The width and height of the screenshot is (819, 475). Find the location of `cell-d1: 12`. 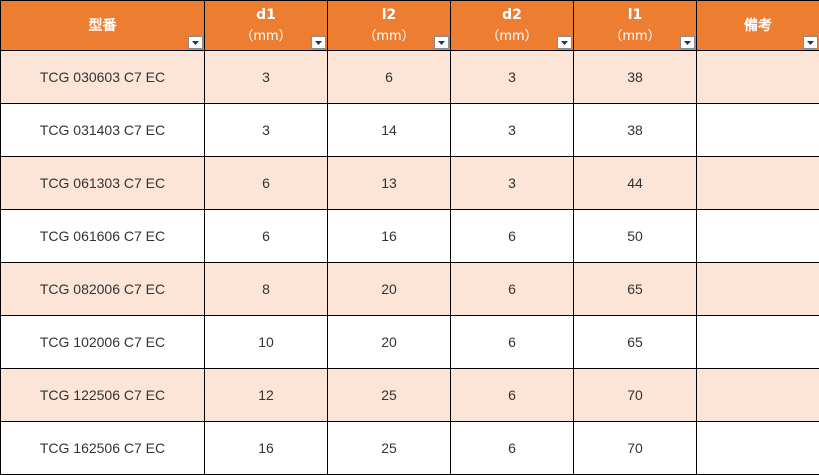

cell-d1: 12 is located at coordinates (266, 395).